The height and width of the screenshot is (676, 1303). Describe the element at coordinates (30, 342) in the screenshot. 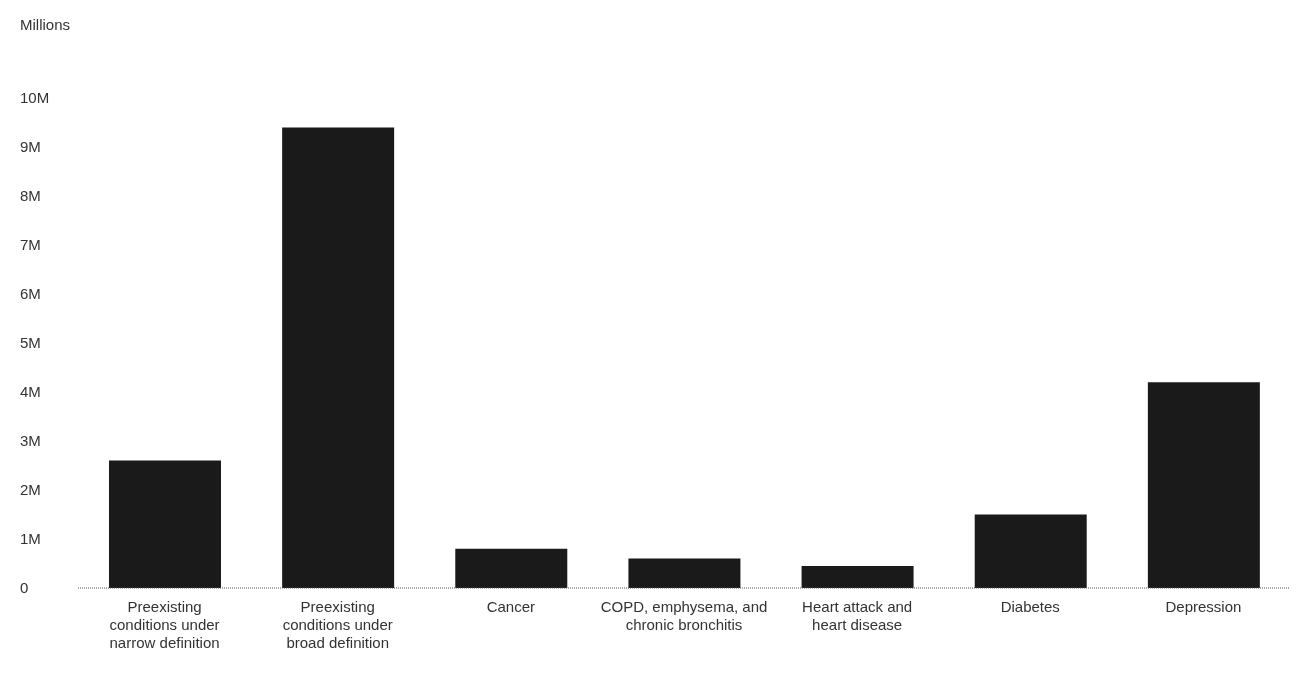

I see `y-tick-label: 5M` at that location.